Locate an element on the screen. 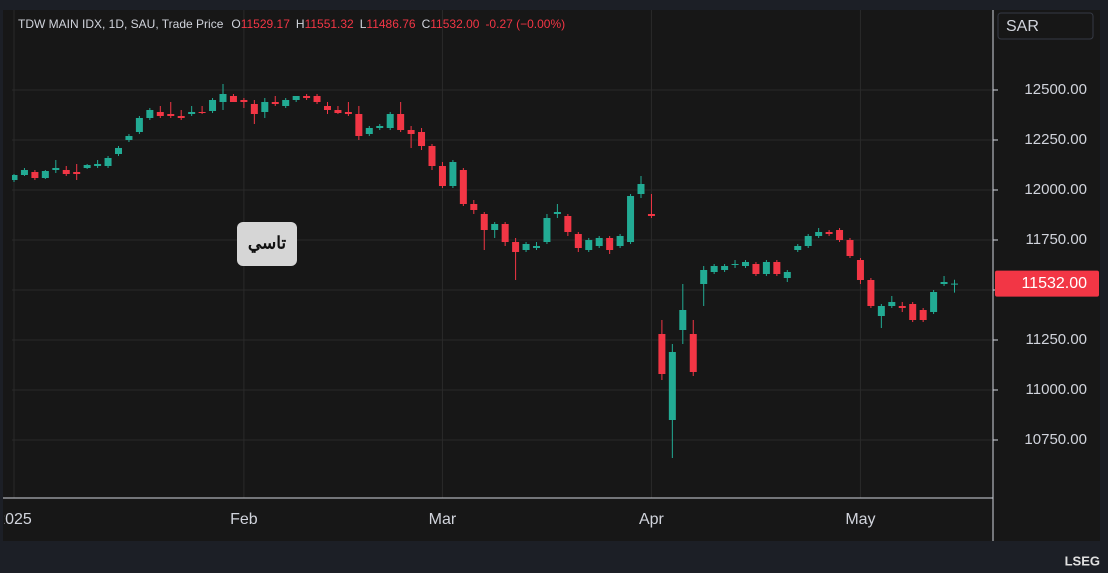 This screenshot has height=573, width=1108. currency-box is located at coordinates (1045, 26).